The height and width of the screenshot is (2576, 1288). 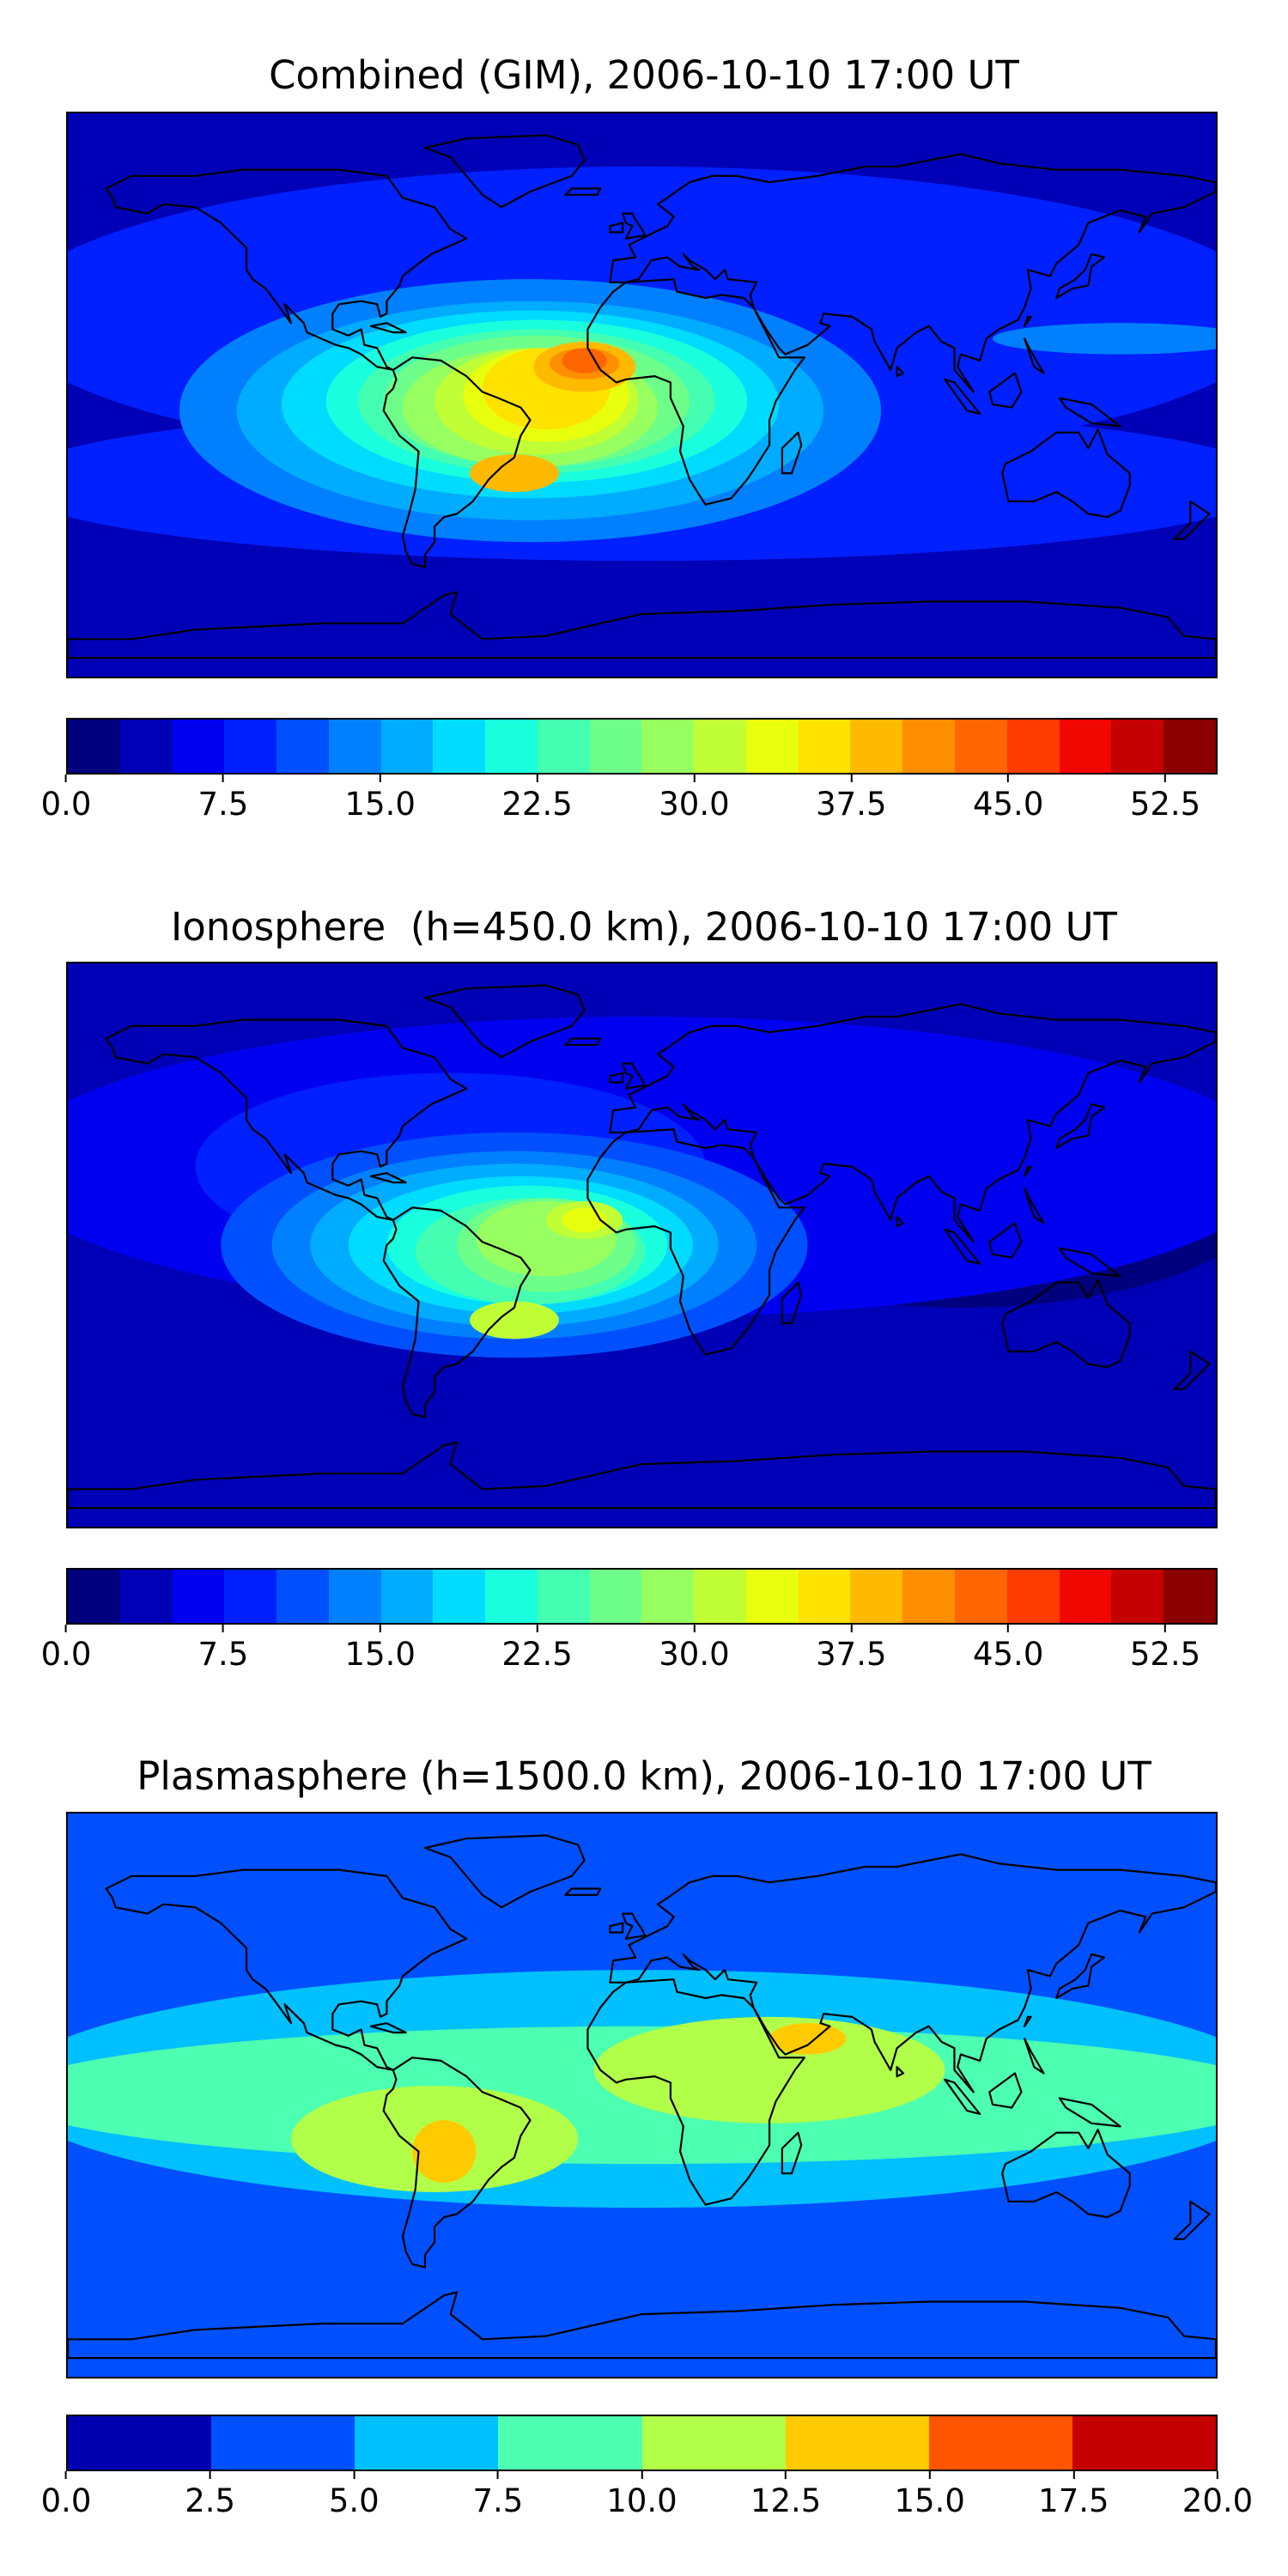 What do you see at coordinates (457, 462) in the screenshot?
I see `coastline-southAmerica` at bounding box center [457, 462].